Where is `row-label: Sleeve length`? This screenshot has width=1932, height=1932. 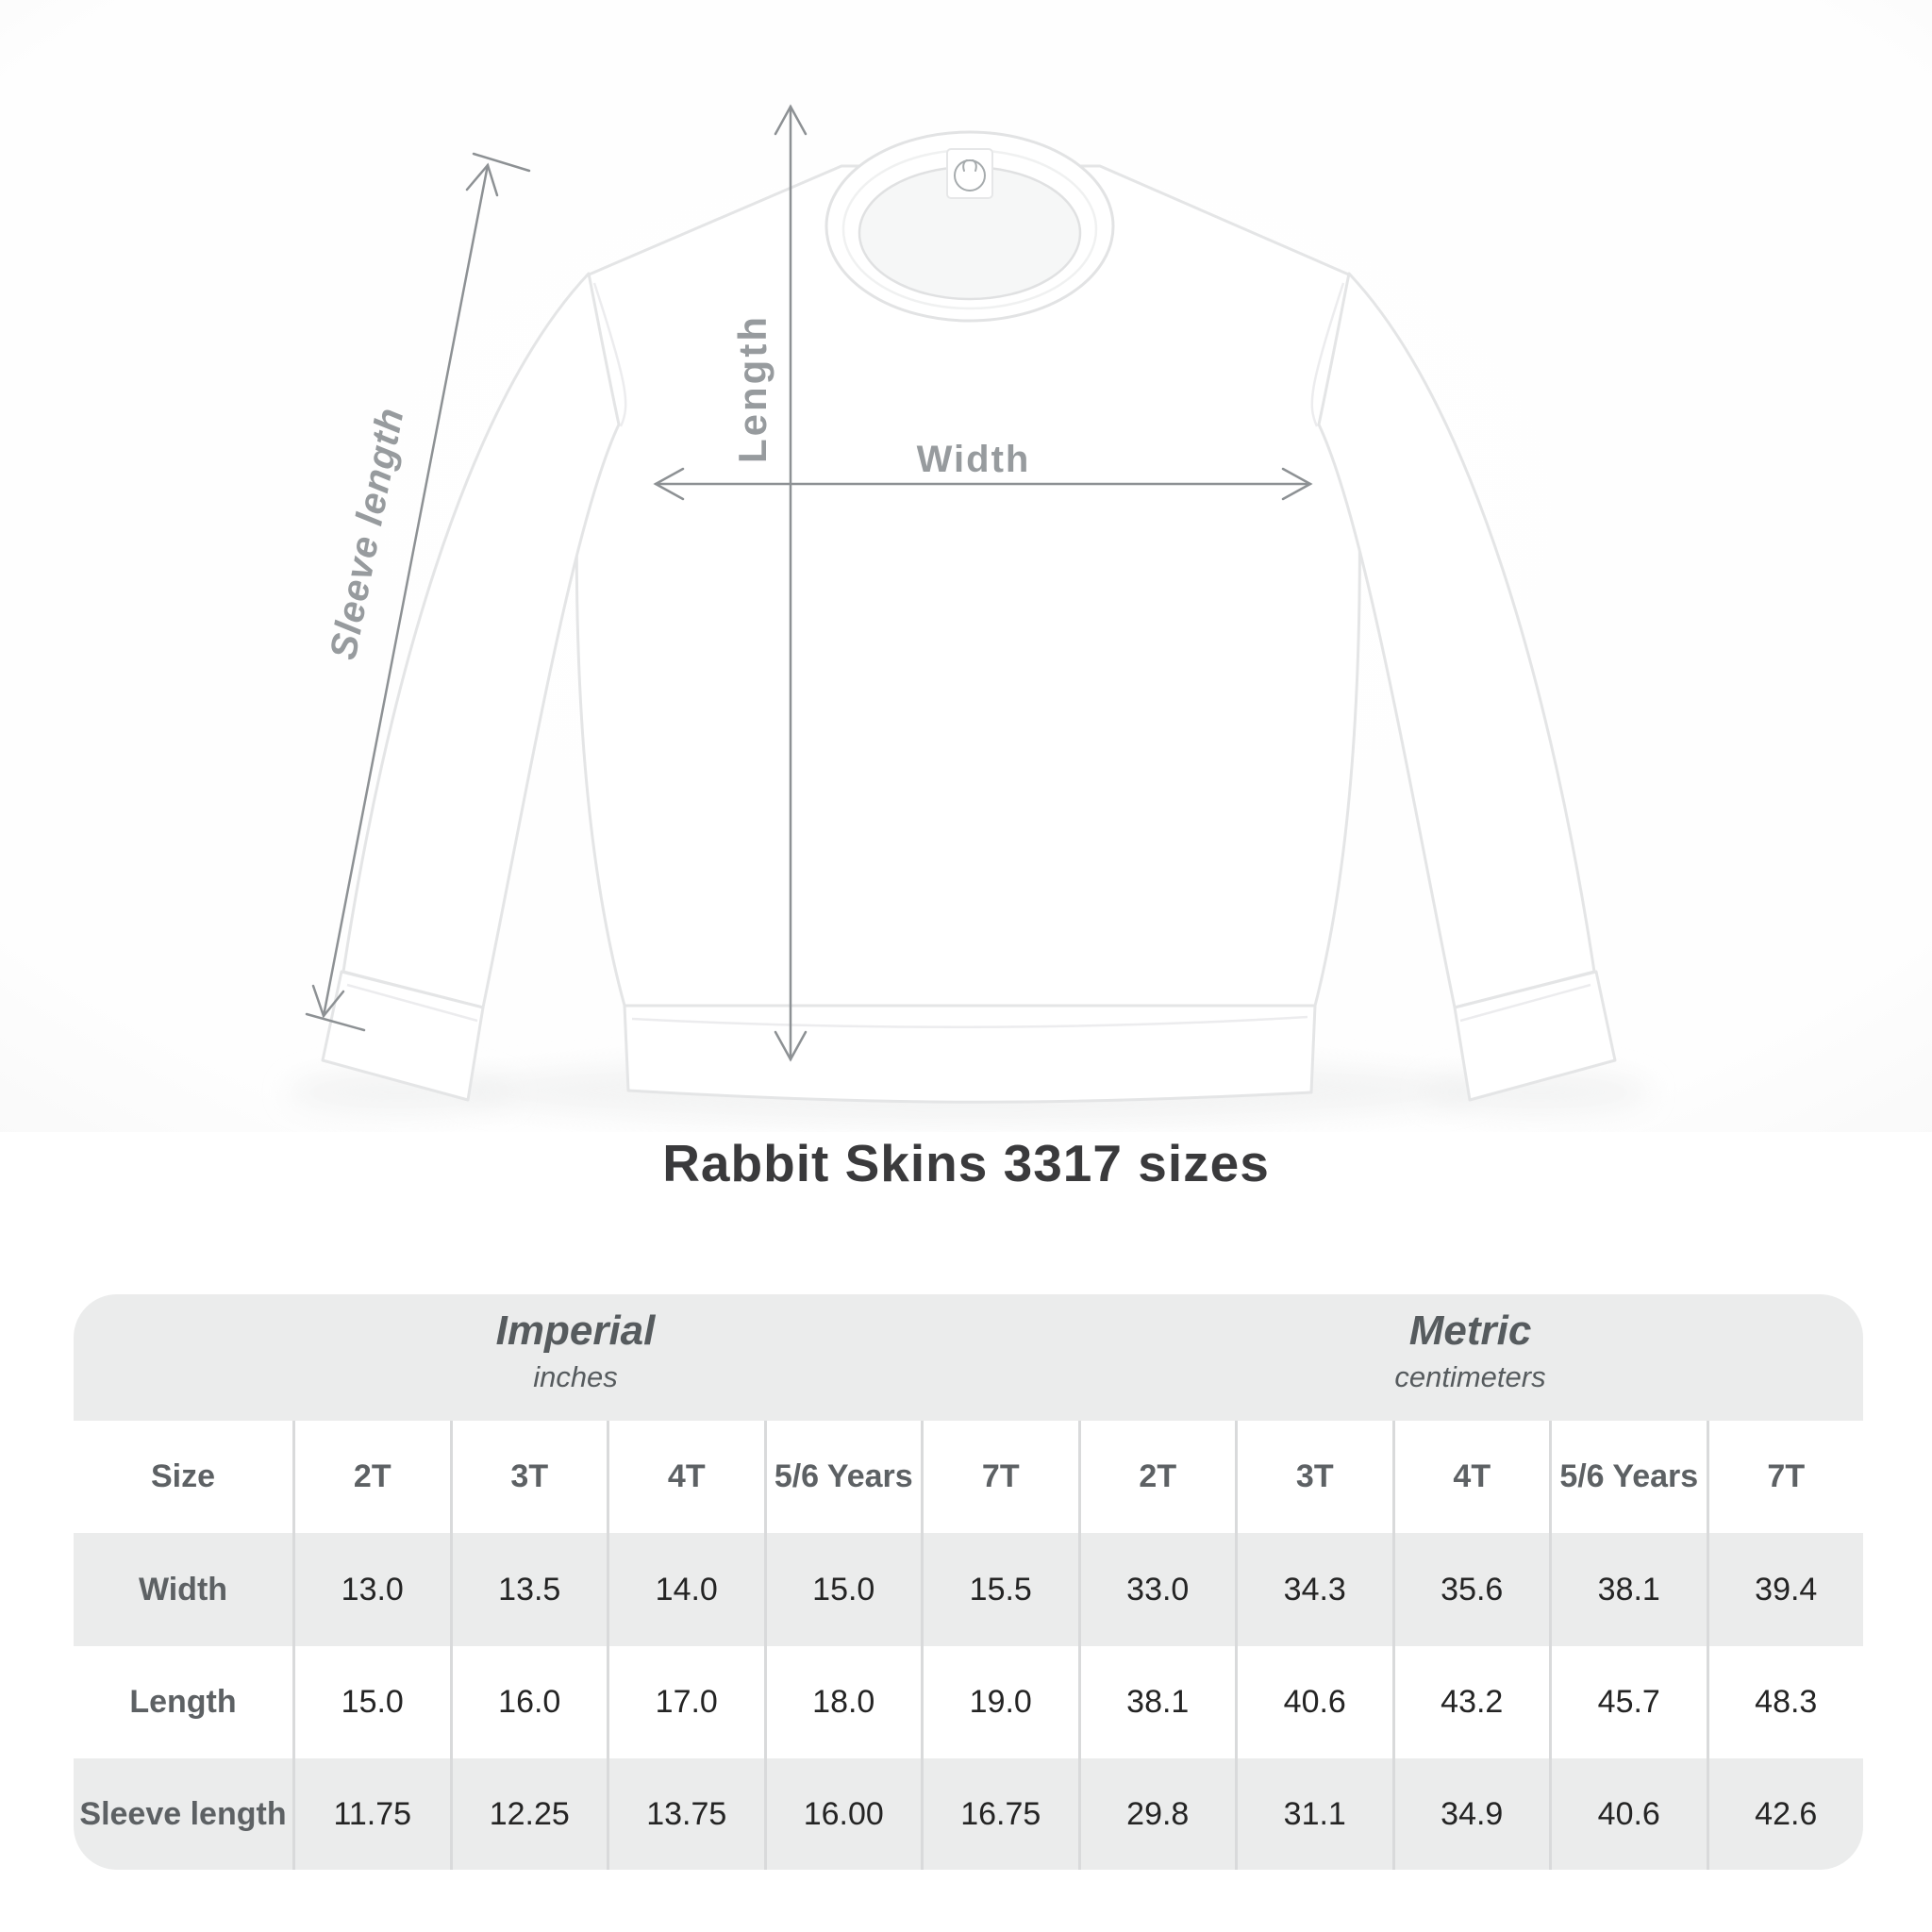 row-label: Sleeve length is located at coordinates (183, 1814).